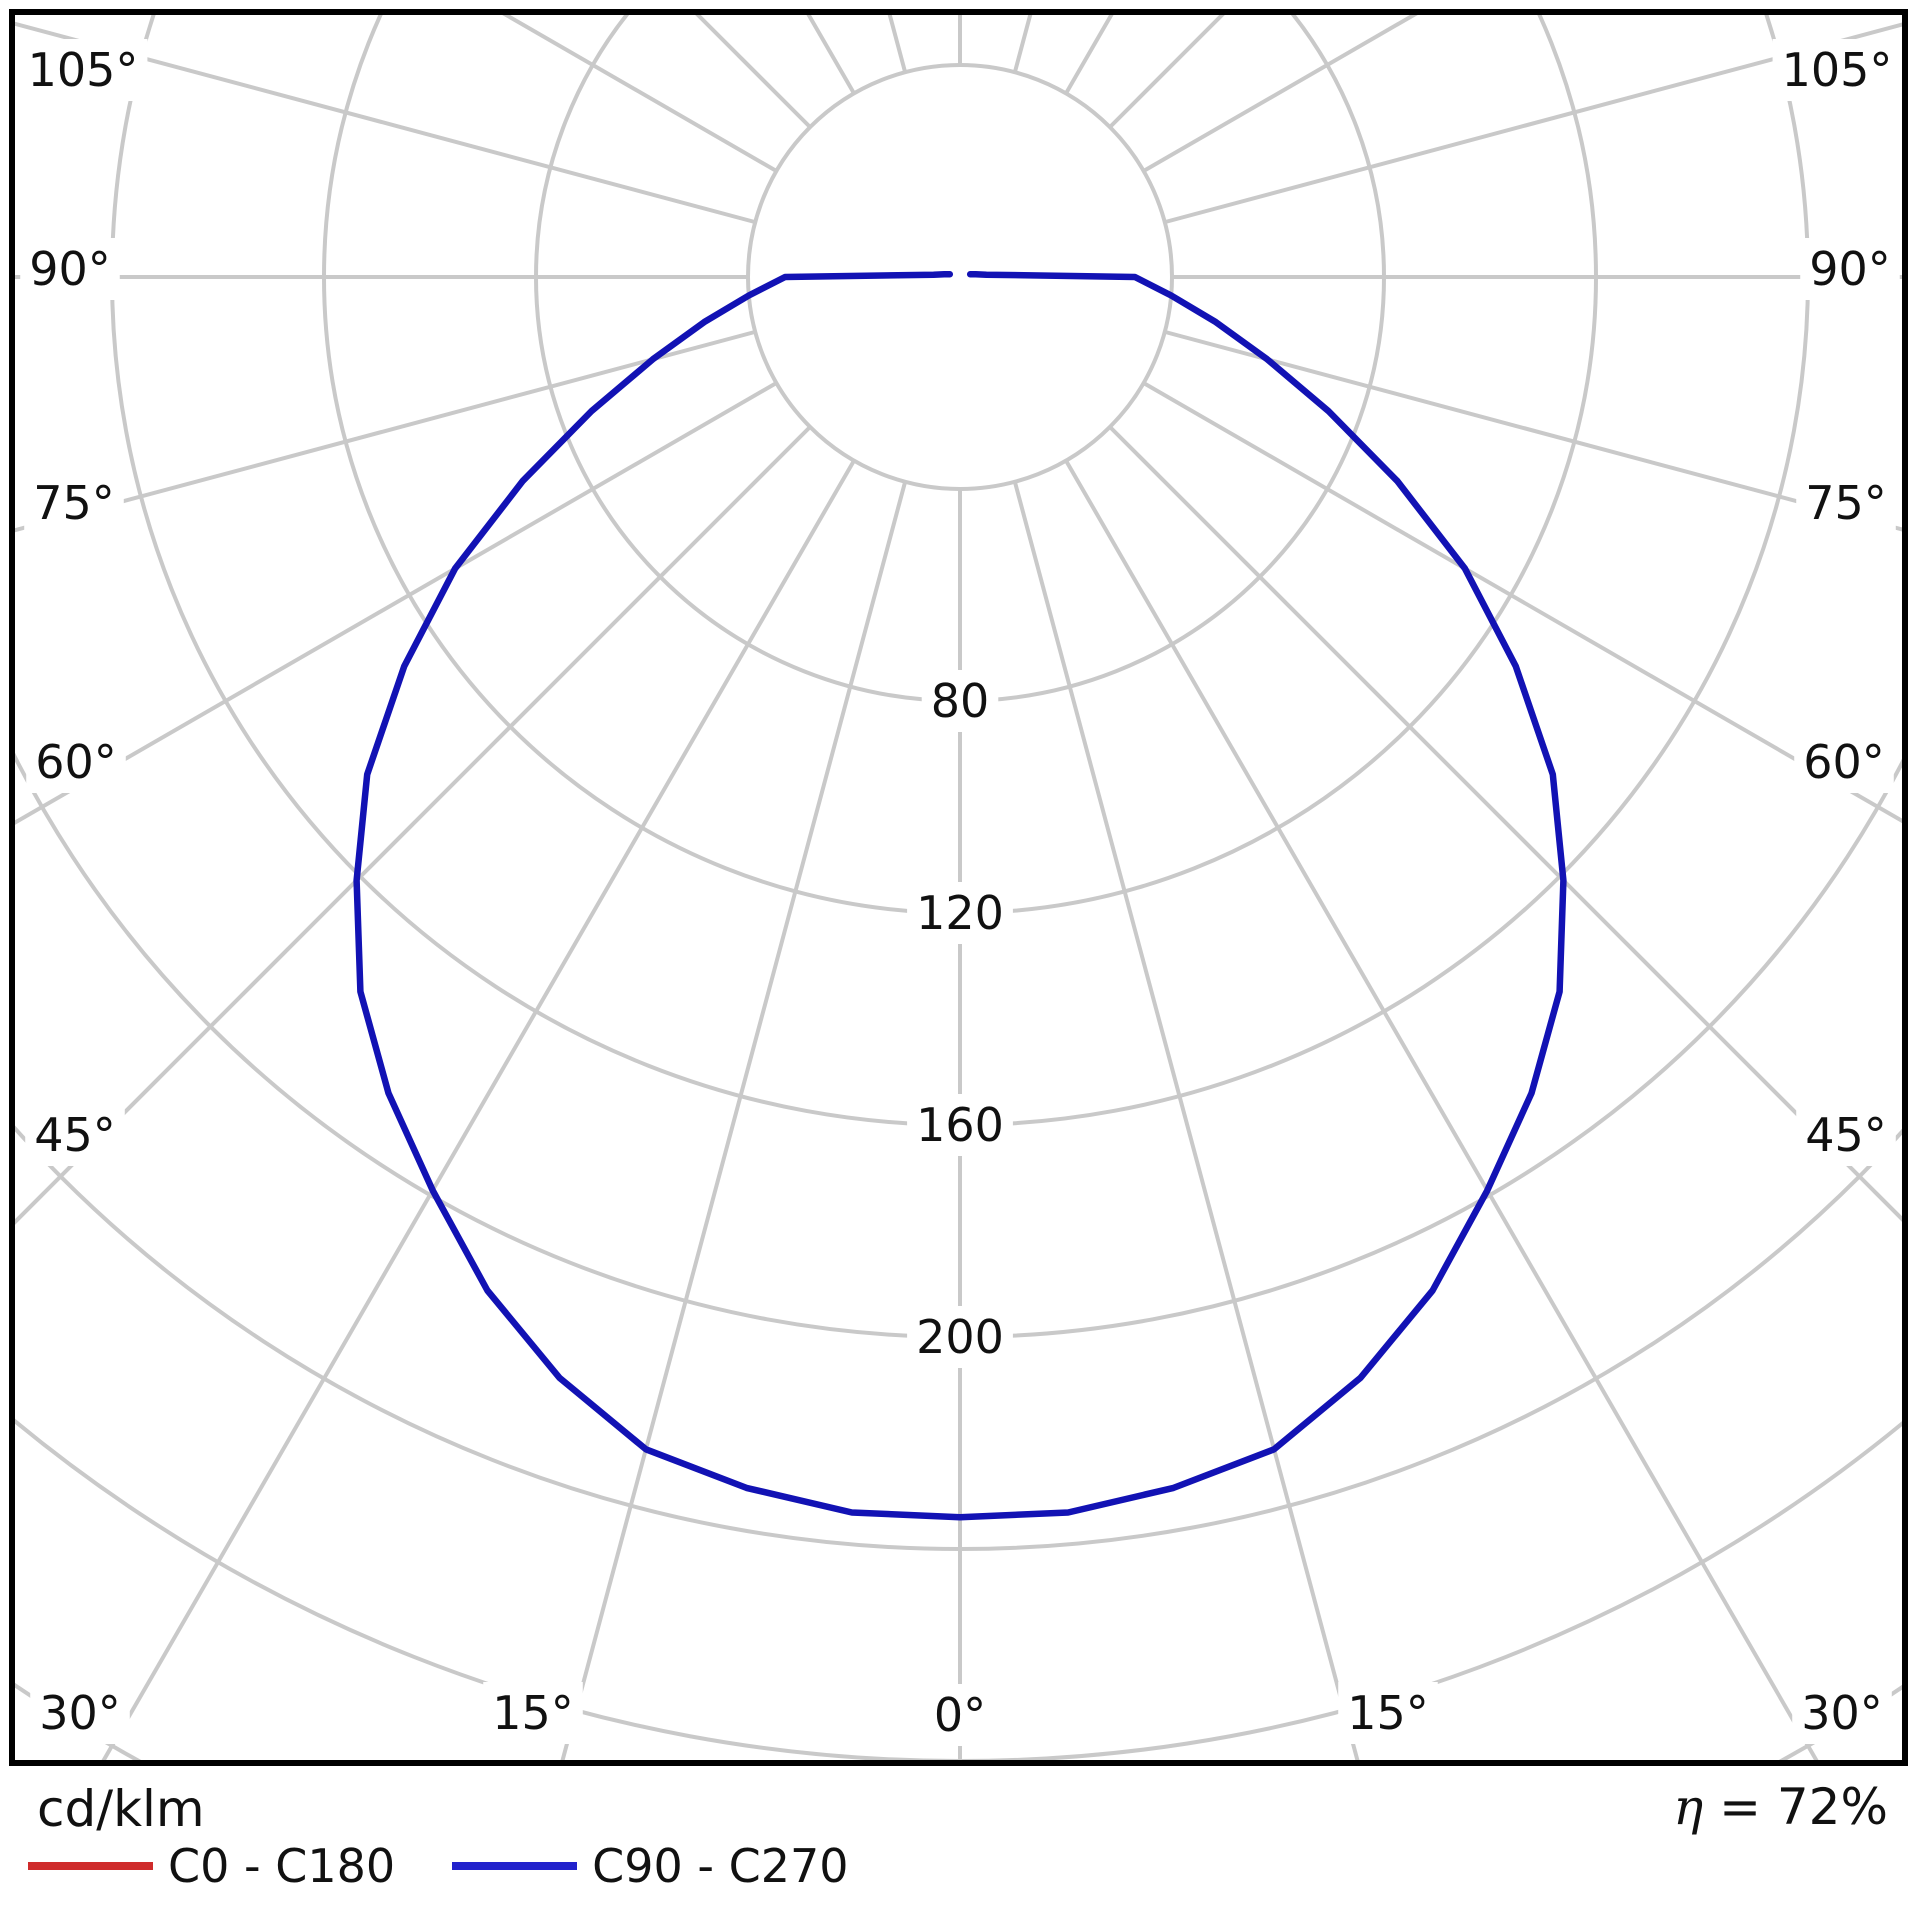 This screenshot has width=1920, height=1920. I want to click on radial-label-120: 120, so click(960, 913).